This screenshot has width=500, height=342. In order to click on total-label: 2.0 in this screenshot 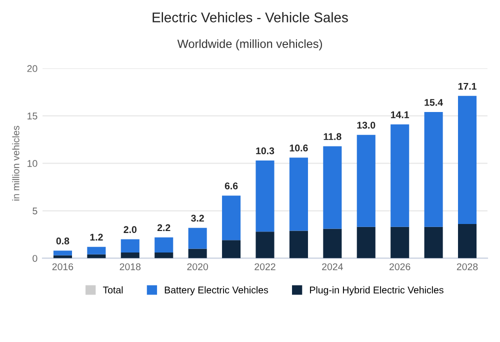, I will do `click(130, 230)`.